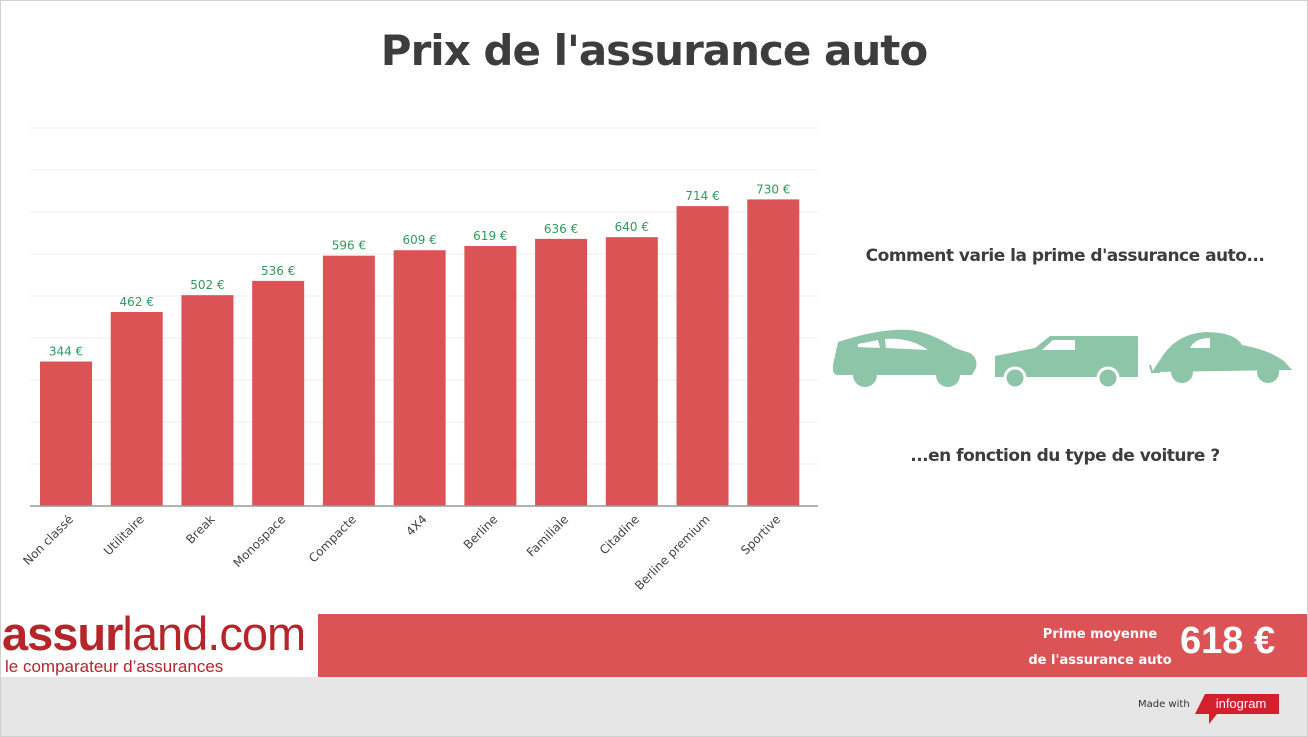 This screenshot has width=1308, height=737. Describe the element at coordinates (1100, 634) in the screenshot. I see `average-label-line1: Prime moyenne` at that location.